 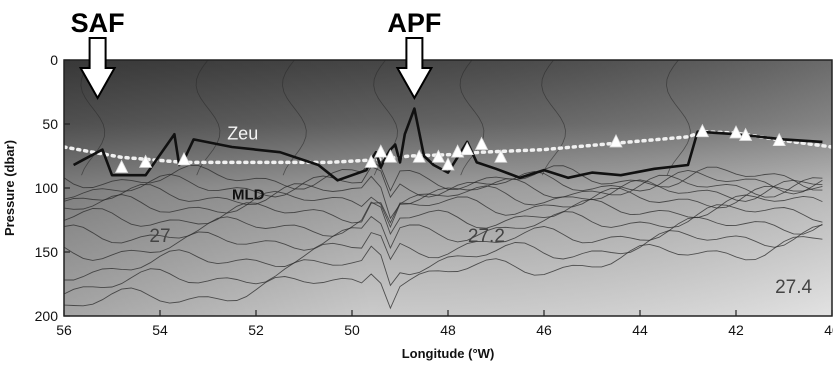 What do you see at coordinates (640, 330) in the screenshot?
I see `x-tick-label: 44` at bounding box center [640, 330].